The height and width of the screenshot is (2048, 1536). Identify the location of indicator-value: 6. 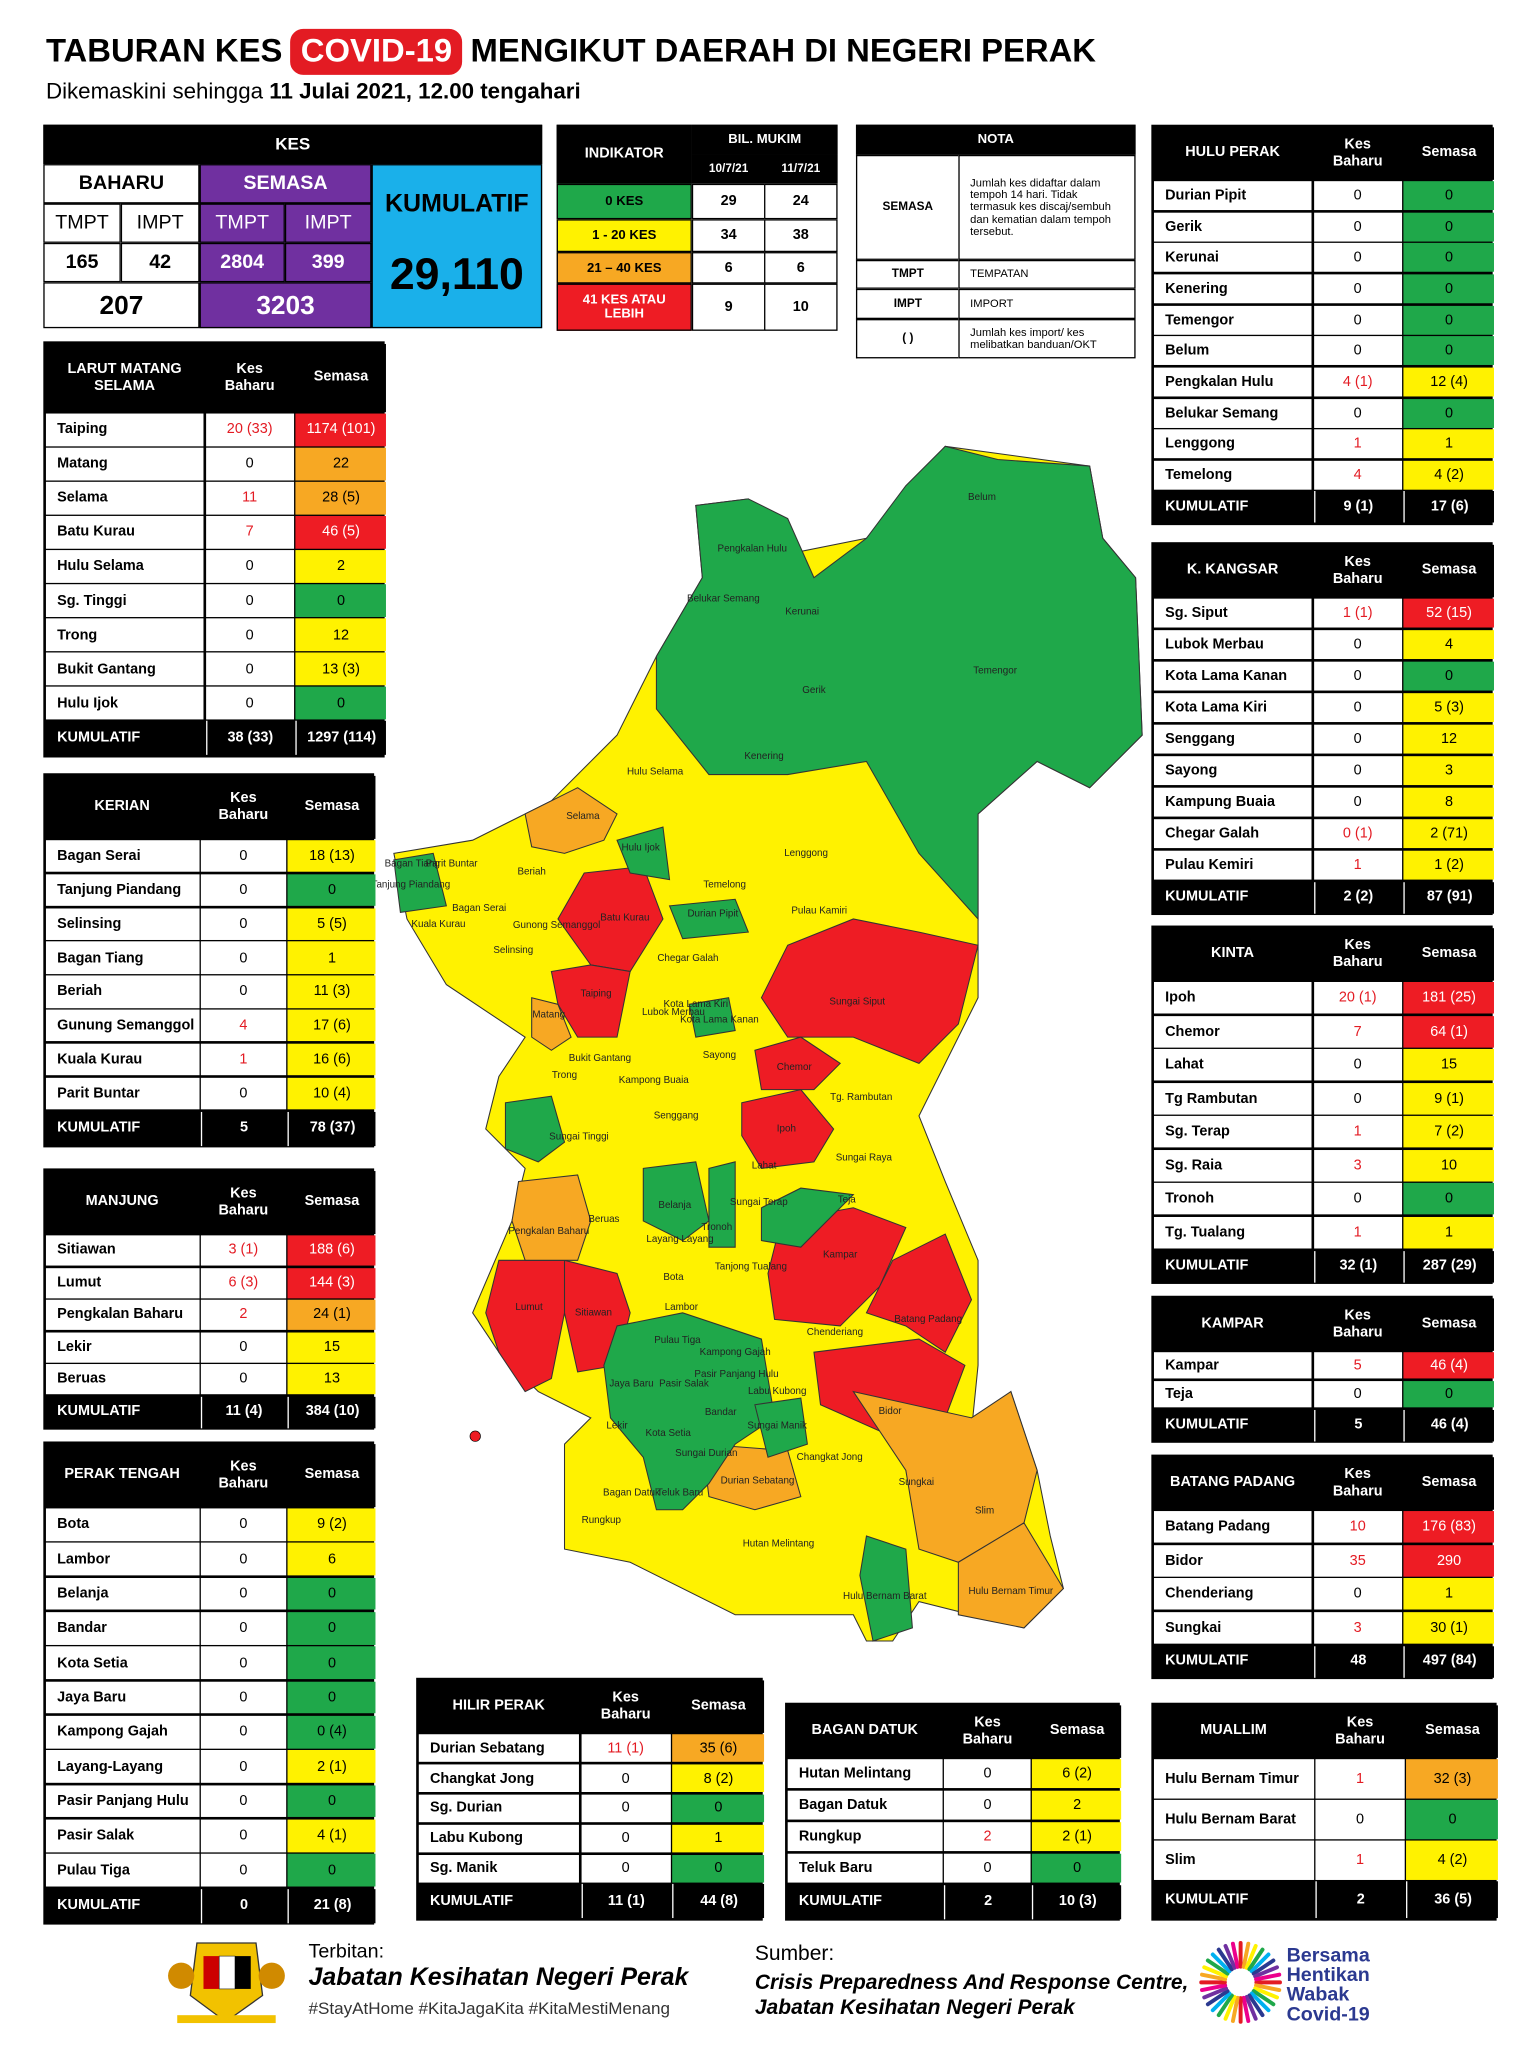
(728, 268).